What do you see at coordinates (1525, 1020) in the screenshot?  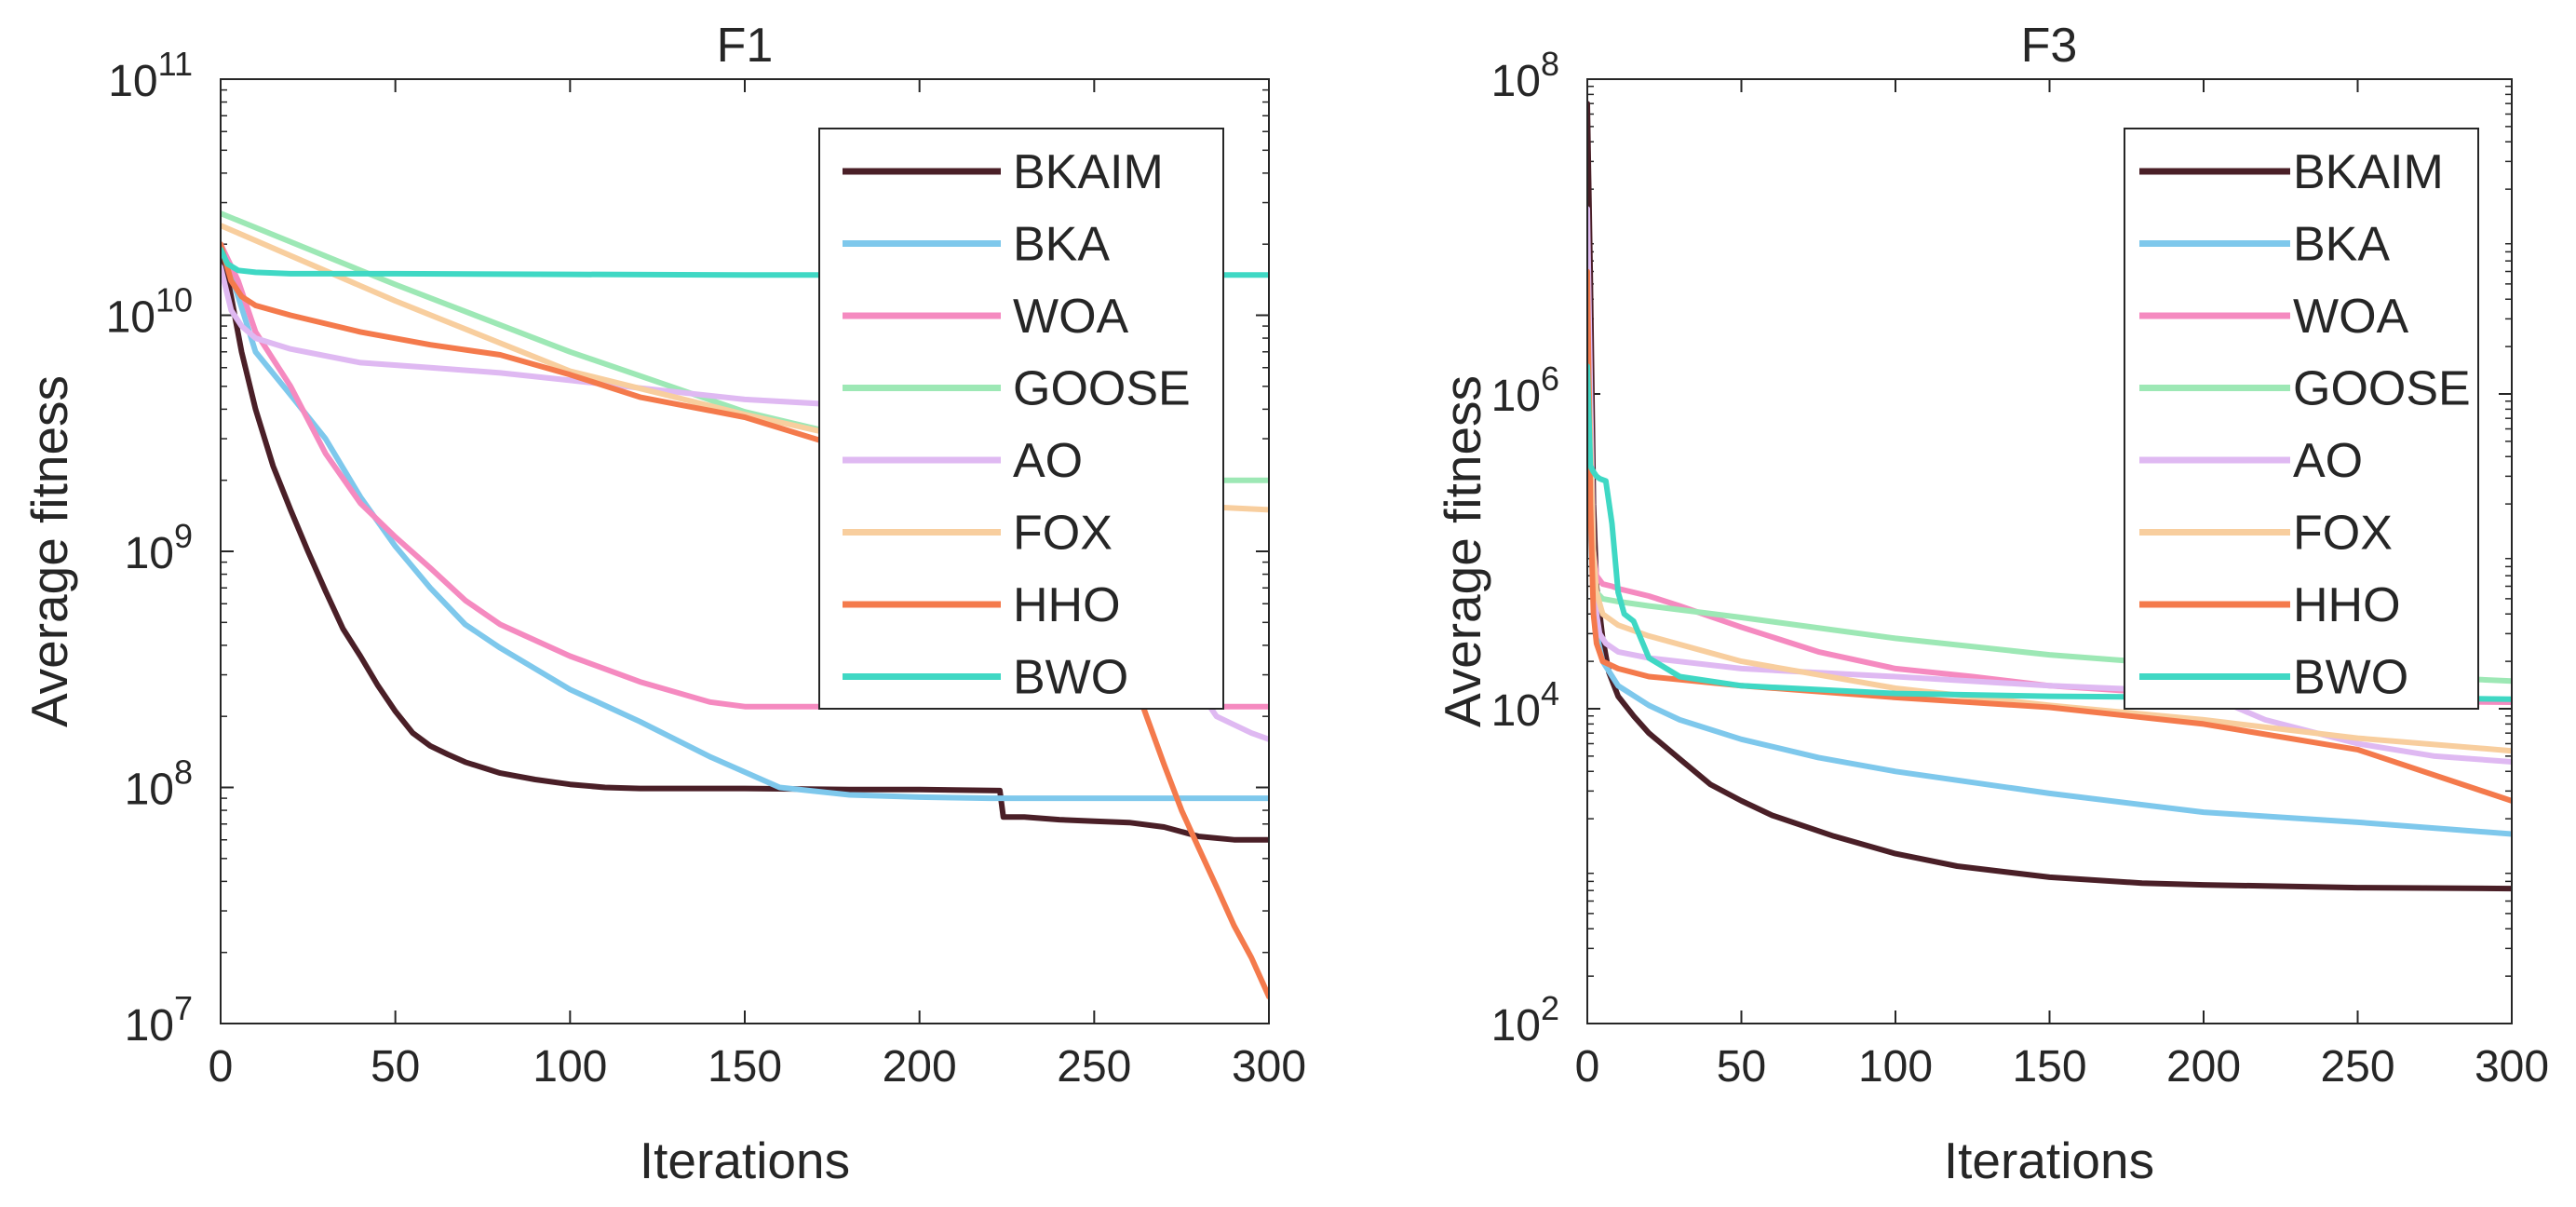 I see `y-tick-label: 10²` at bounding box center [1525, 1020].